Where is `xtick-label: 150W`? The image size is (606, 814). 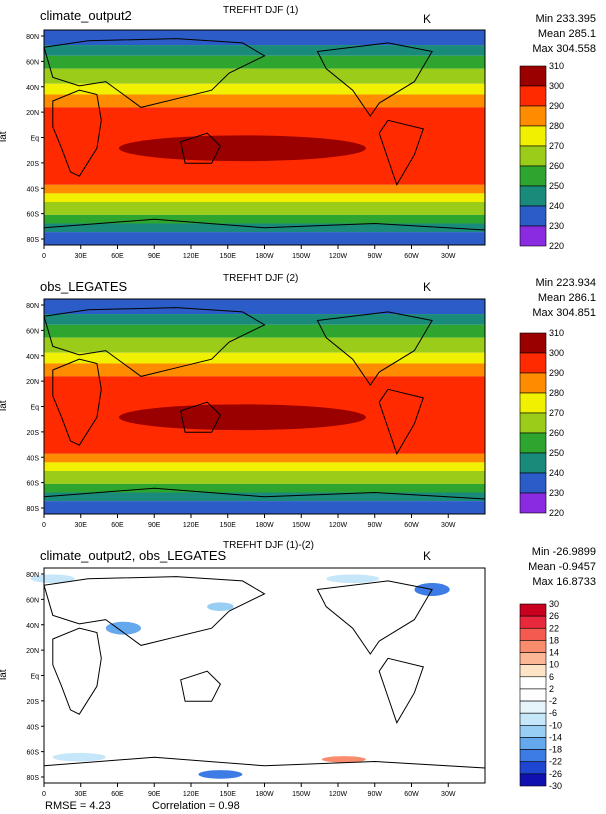
xtick-label: 150W is located at coordinates (301, 256).